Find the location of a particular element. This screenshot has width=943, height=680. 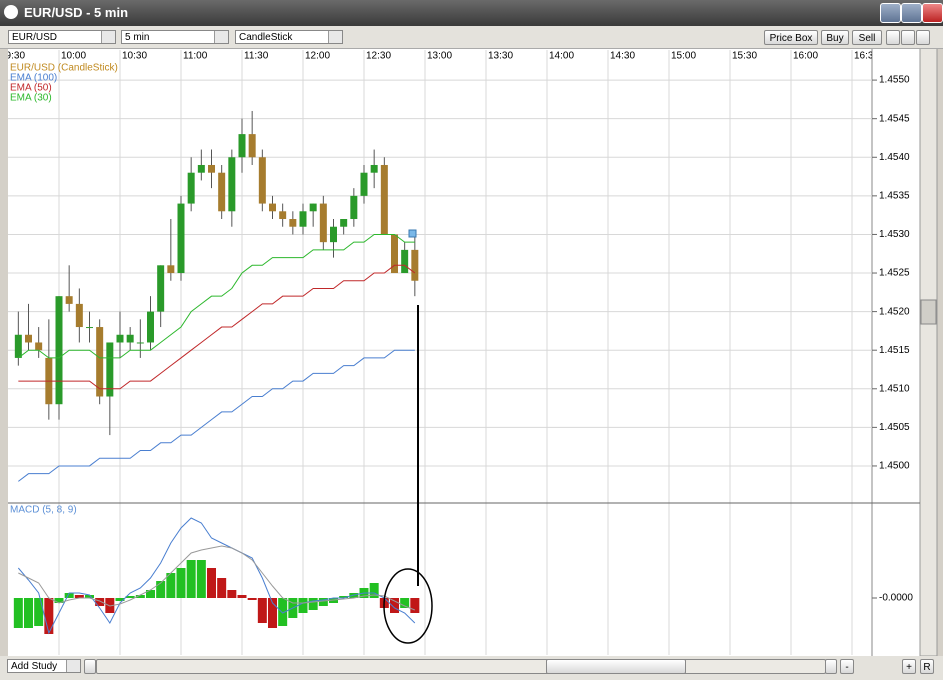

x-tick-label: 14:00 is located at coordinates (561, 56).